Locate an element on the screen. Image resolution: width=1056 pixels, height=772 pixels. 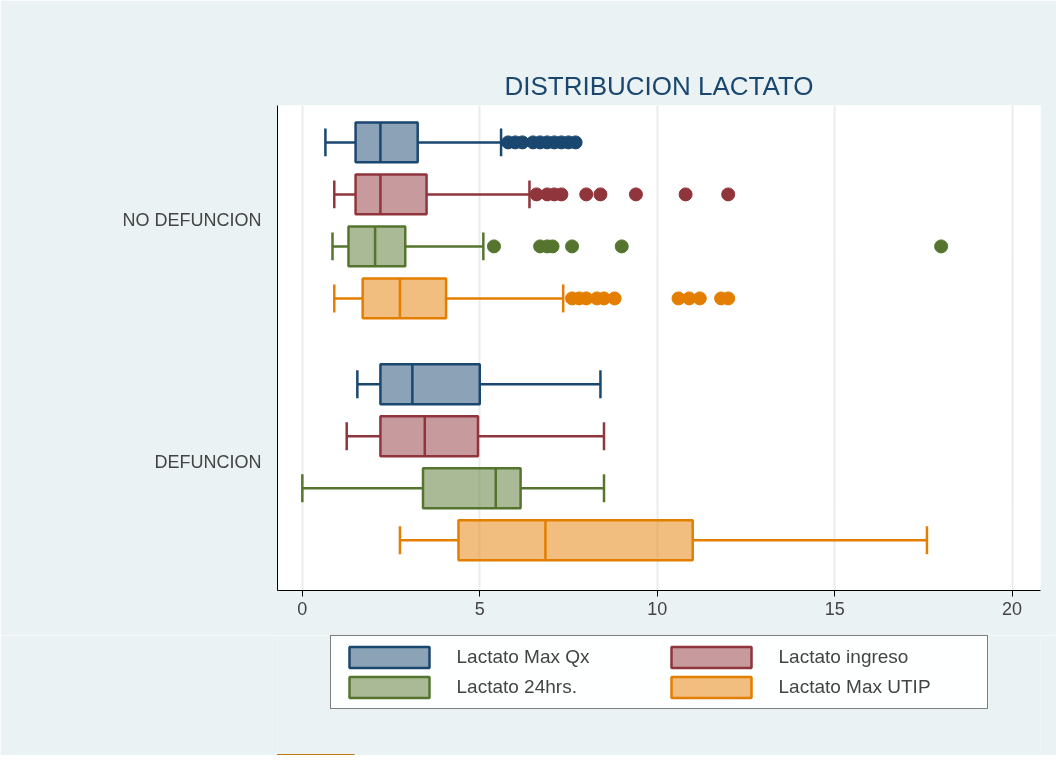
legend-label: Lactato Max Qx is located at coordinates (523, 657).